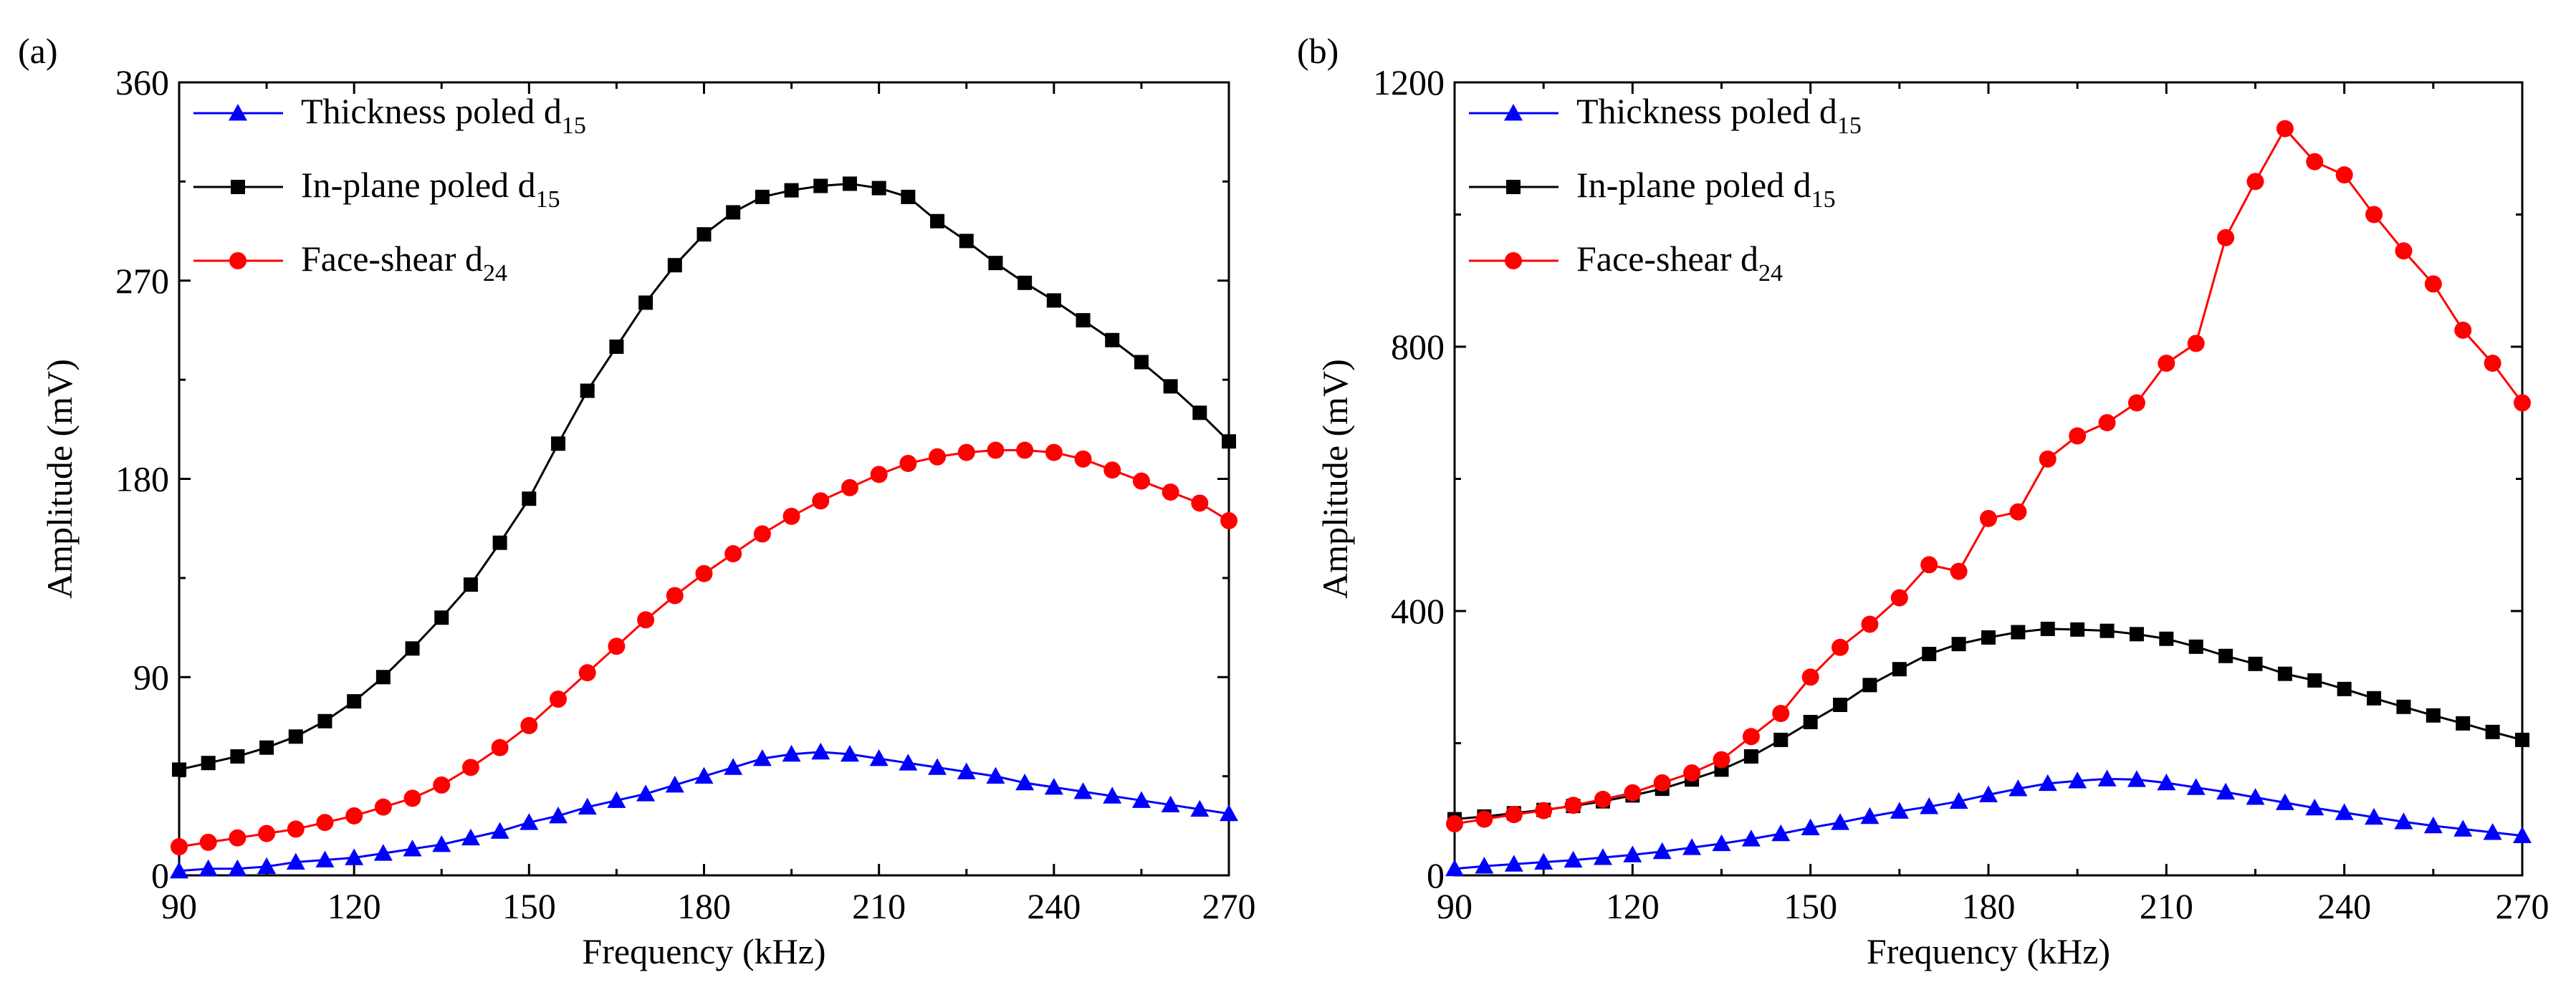  I want to click on x-tick-label: 150, so click(529, 906).